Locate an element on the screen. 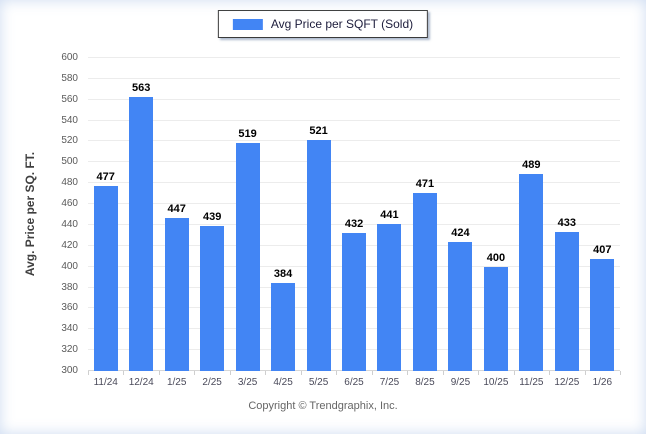 This screenshot has width=646, height=434. y-tick-label: 500 is located at coordinates (69, 162).